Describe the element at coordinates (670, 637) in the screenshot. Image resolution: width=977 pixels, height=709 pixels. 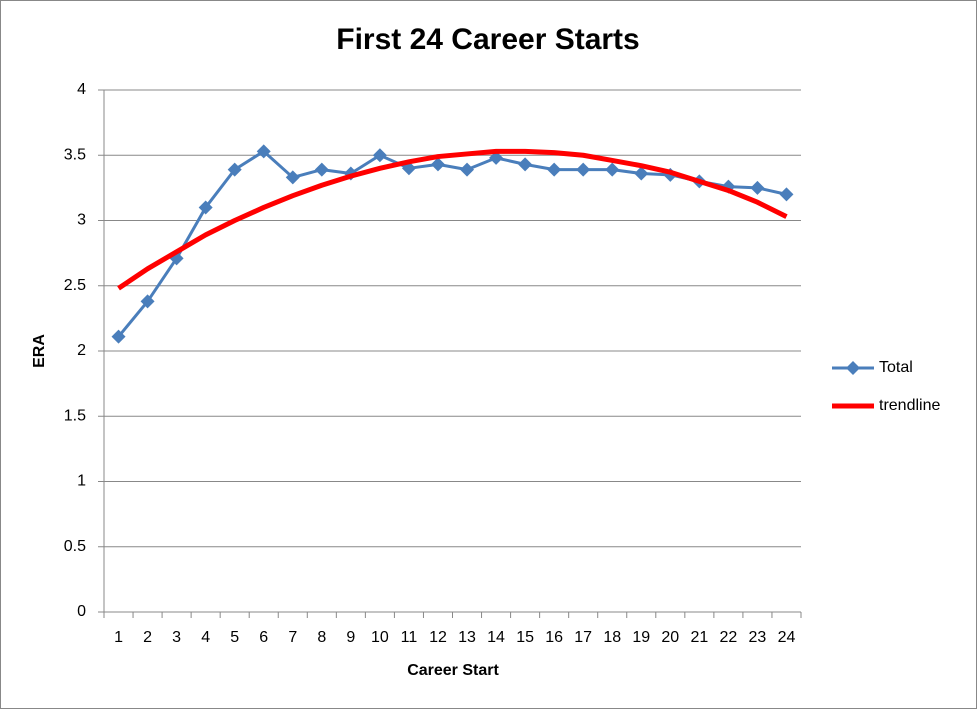
I see `x-tick-label: 20` at that location.